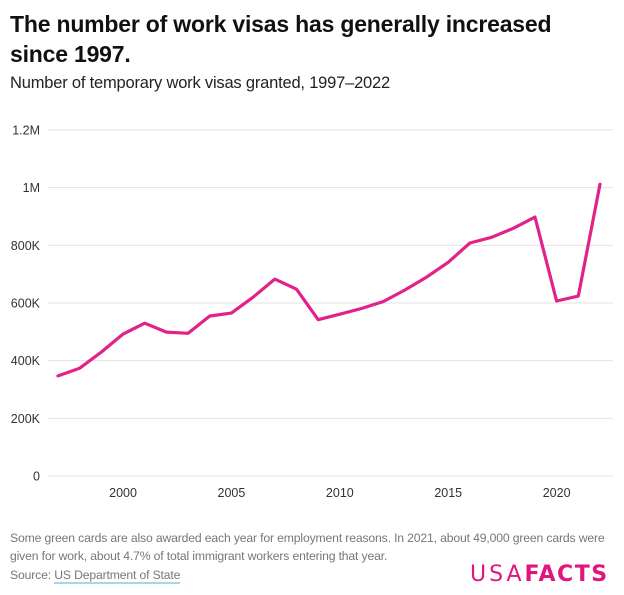 This screenshot has height=595, width=624. I want to click on y-tick-label: 600K, so click(26, 304).